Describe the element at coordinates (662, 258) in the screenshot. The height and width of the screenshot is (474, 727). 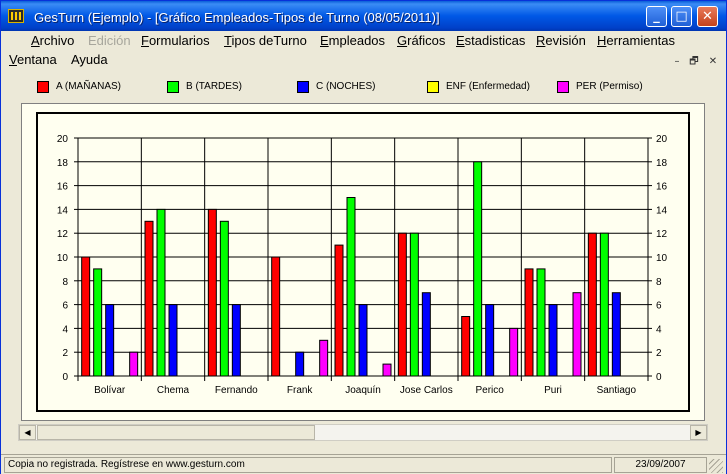
I see `y-tick-label-right: 10` at that location.